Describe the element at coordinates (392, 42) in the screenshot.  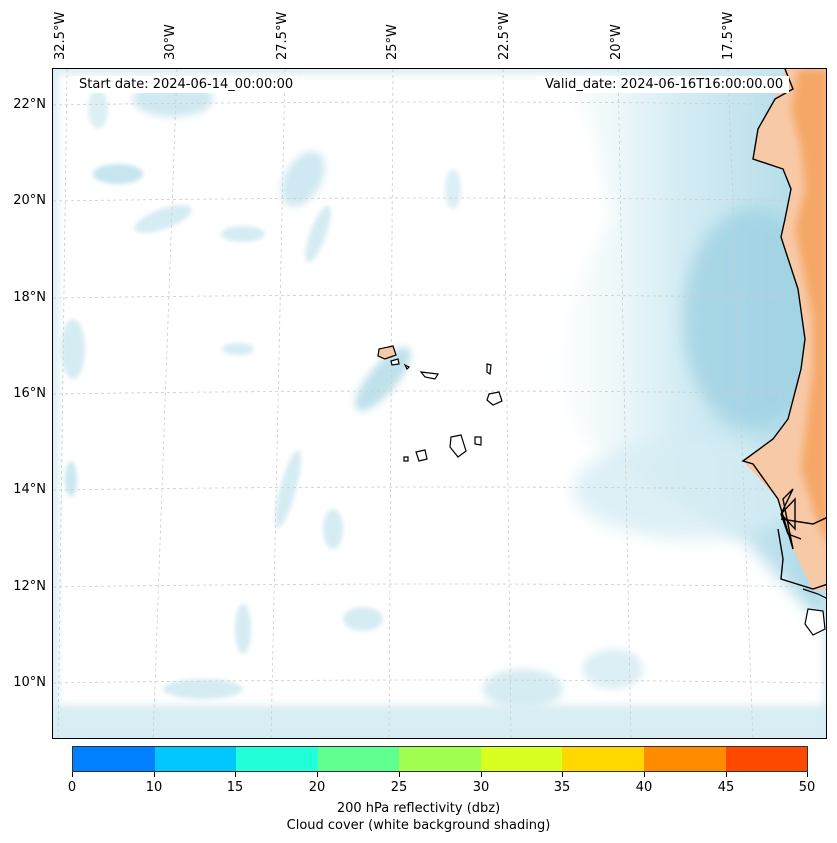
I see `lon-label: 25°W` at that location.